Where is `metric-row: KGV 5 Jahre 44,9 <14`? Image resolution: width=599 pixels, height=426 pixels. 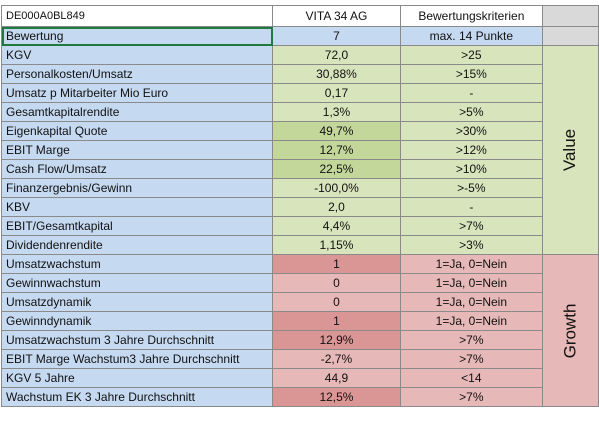
metric-row: KGV 5 Jahre 44,9 <14 is located at coordinates (299, 378).